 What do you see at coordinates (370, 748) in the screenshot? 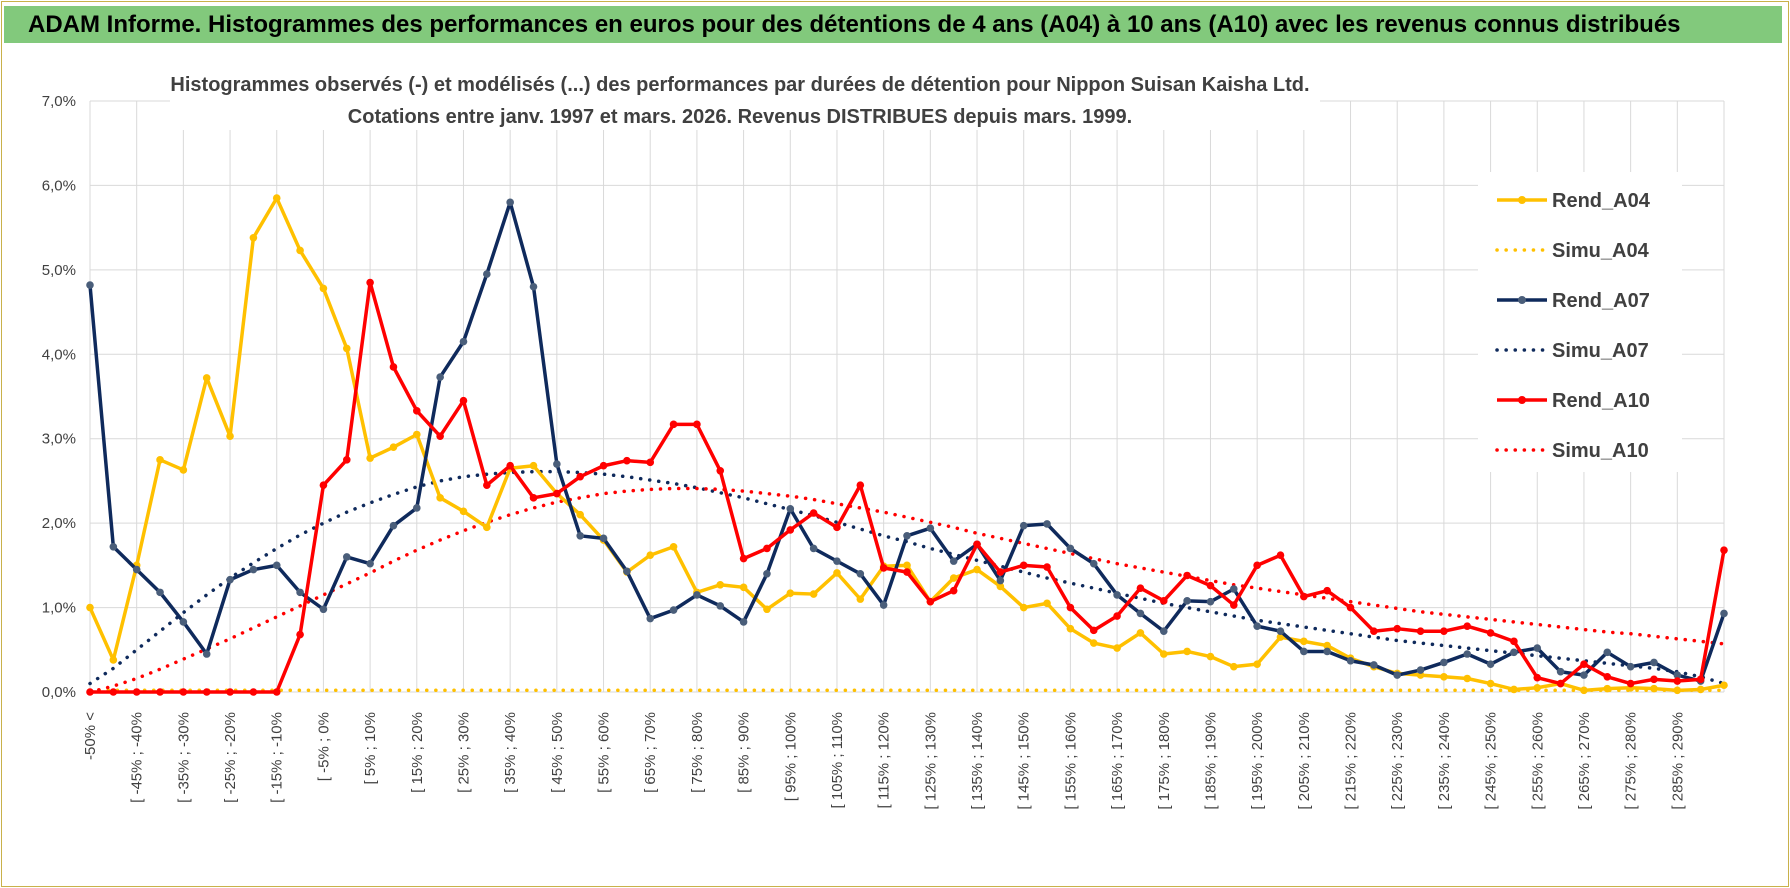
I see `x-tick-label: [ 5% ; 10%` at bounding box center [370, 748].